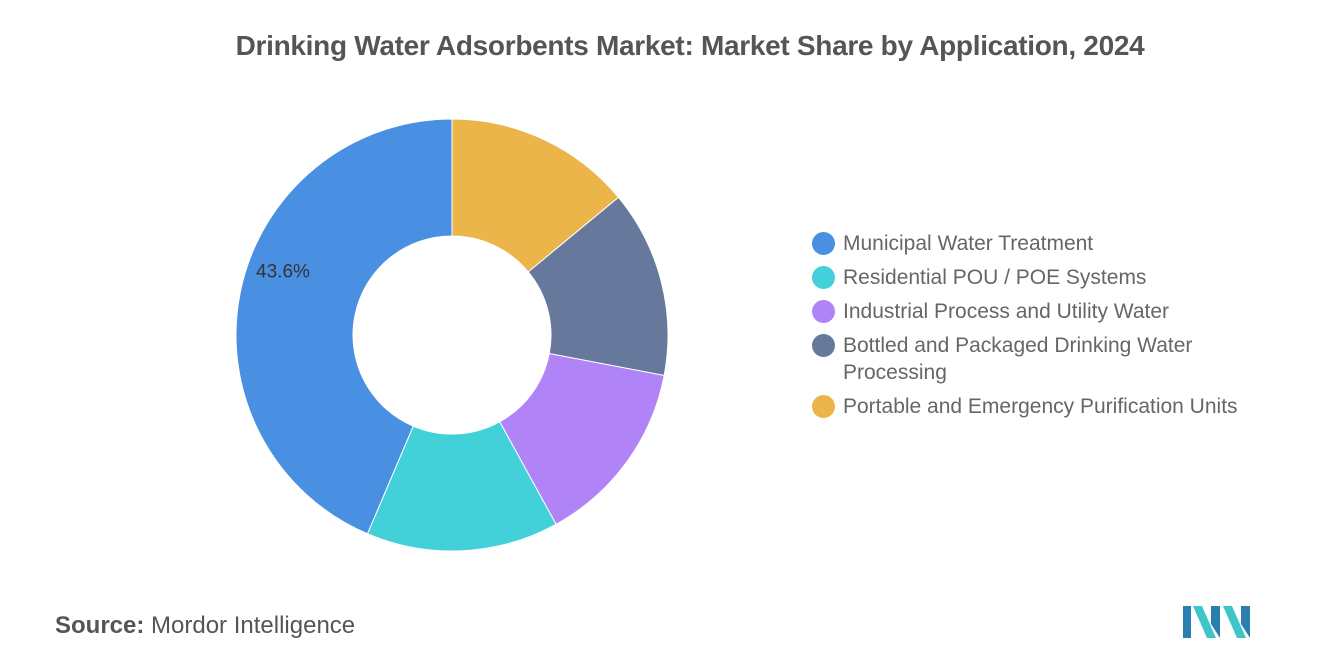  I want to click on legend-item: Industrial Process and Utility Water, so click(1062, 311).